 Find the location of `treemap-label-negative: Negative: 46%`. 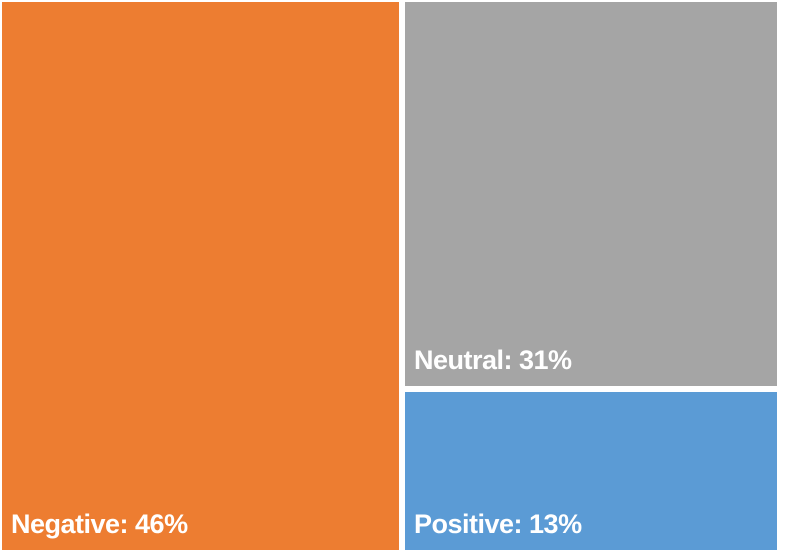

treemap-label-negative: Negative: 46% is located at coordinates (99, 524).